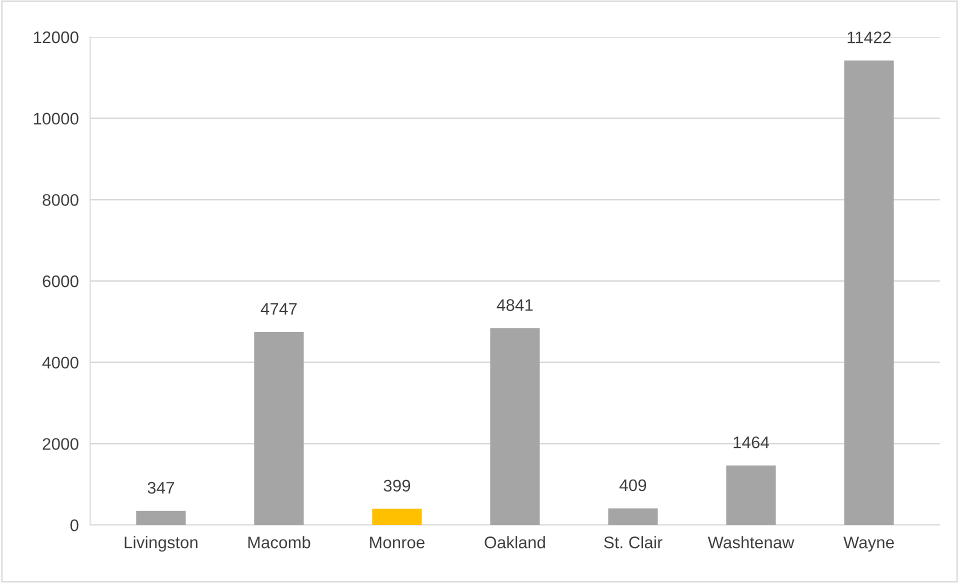 Image resolution: width=959 pixels, height=583 pixels. I want to click on x-tick-label: Wayne, so click(868, 544).